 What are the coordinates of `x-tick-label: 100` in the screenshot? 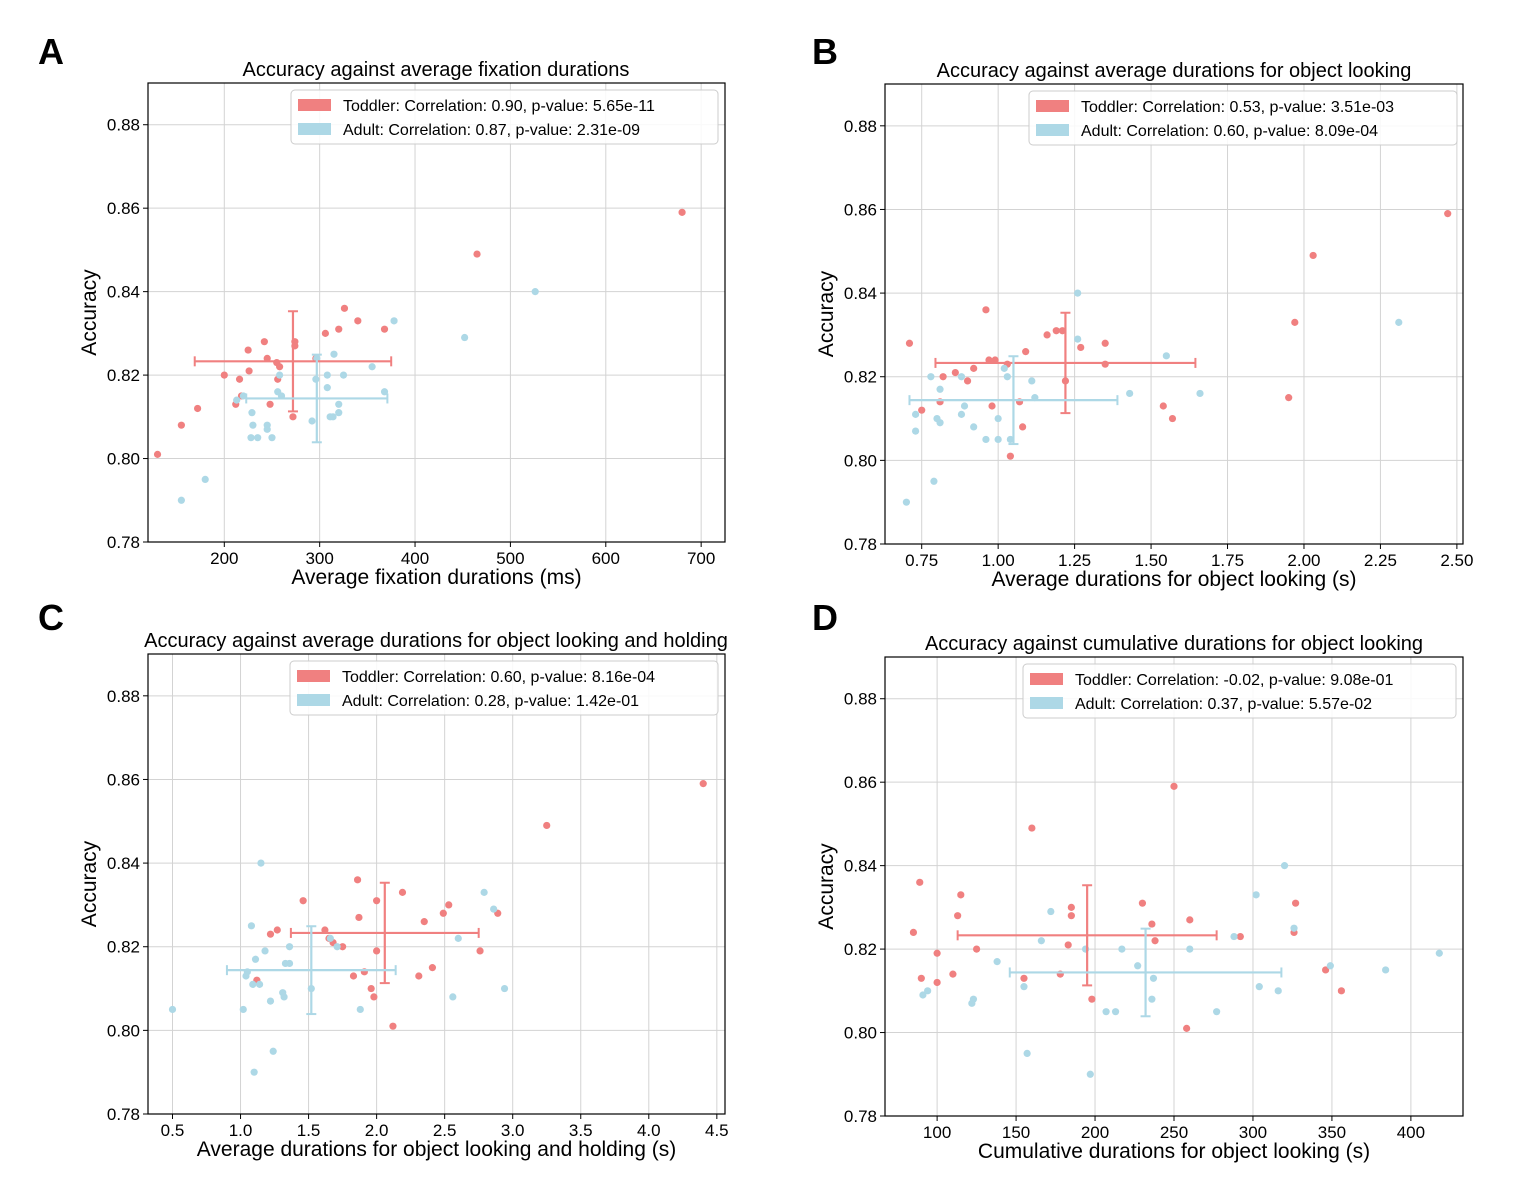 It's located at (937, 1132).